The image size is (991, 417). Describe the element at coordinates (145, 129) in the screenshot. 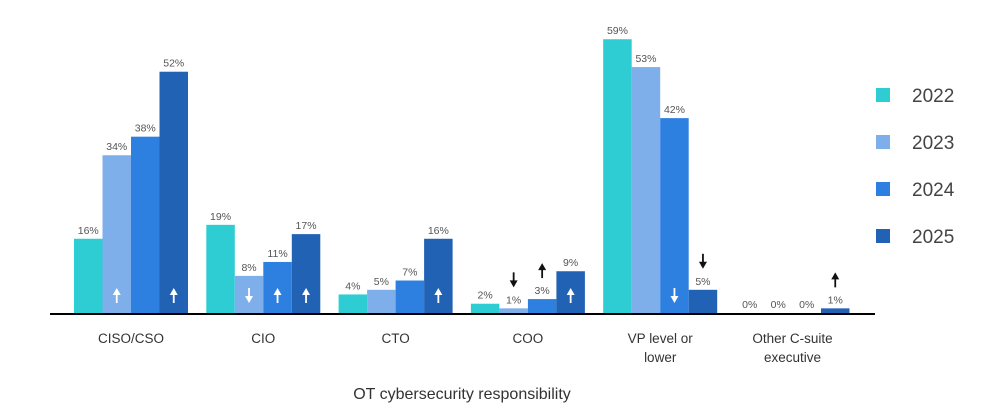

I see `value-label-2024-0: 38%` at that location.